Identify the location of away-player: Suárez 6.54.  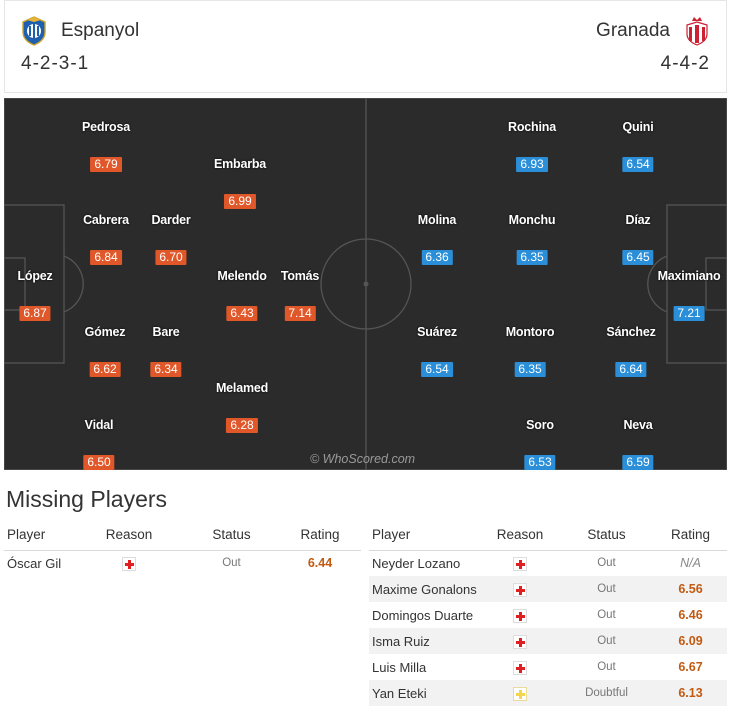
(437, 351).